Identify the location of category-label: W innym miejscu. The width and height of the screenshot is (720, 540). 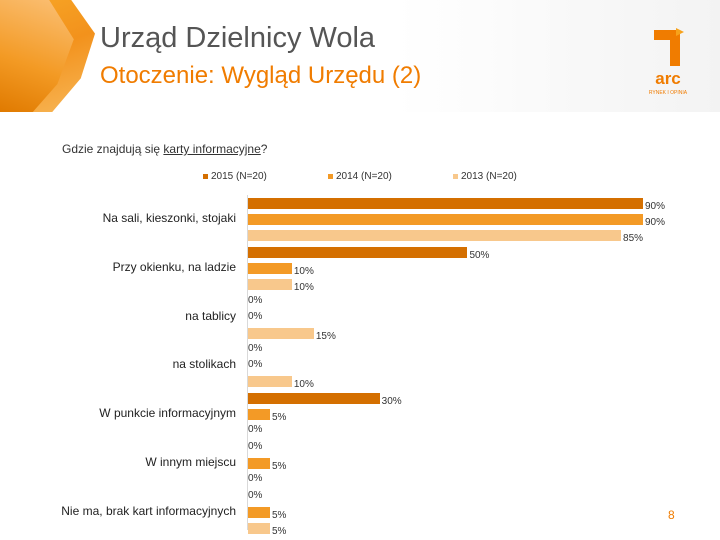
(190, 462).